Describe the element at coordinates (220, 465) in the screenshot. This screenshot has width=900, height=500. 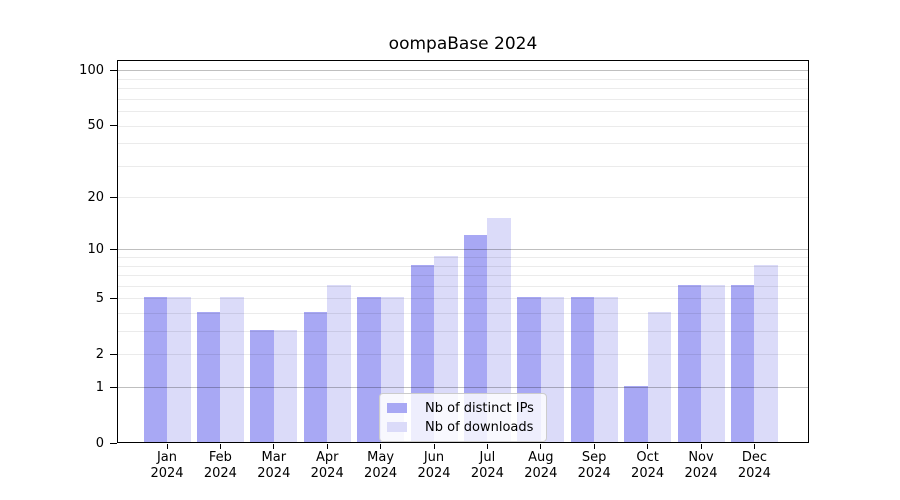
I see `x-tick-label-feb: Feb 2024` at that location.